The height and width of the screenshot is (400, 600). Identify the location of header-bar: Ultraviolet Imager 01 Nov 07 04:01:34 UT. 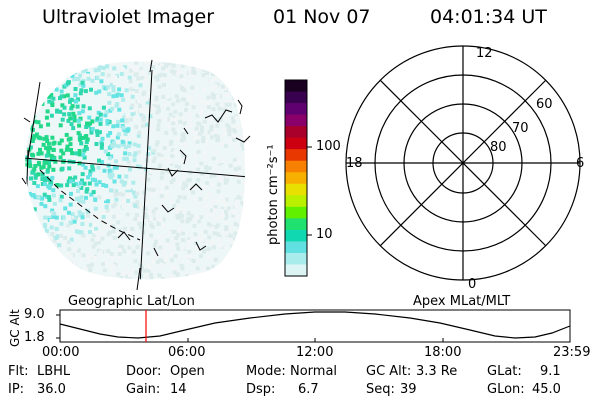
(300, 17).